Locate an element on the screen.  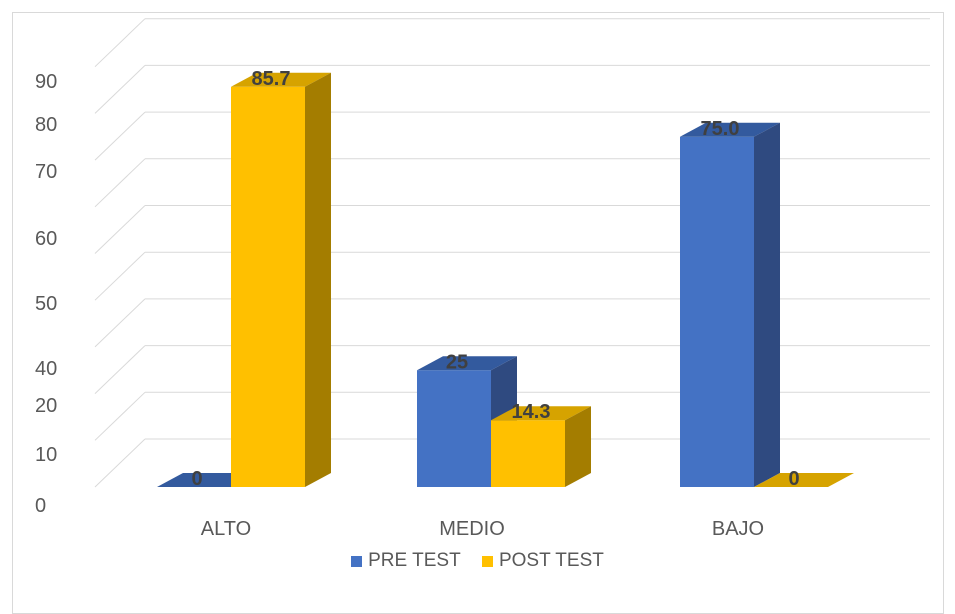
data-label: 25 is located at coordinates (457, 362).